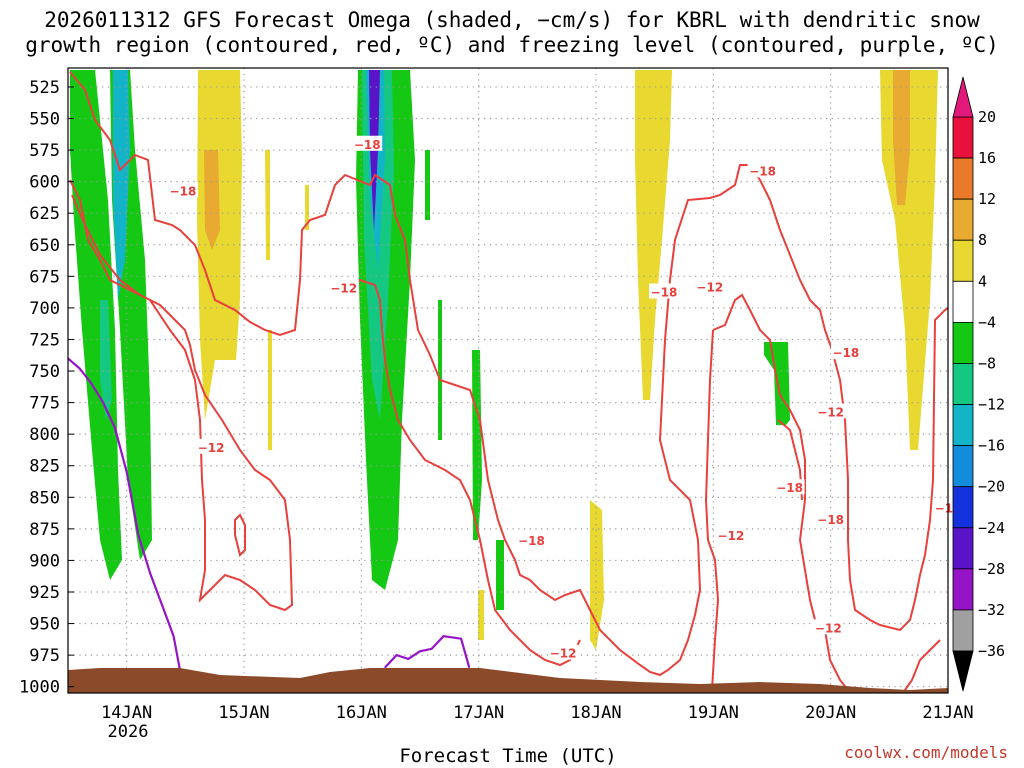  Describe the element at coordinates (44, 183) in the screenshot. I see `y-tick-label: 600` at that location.